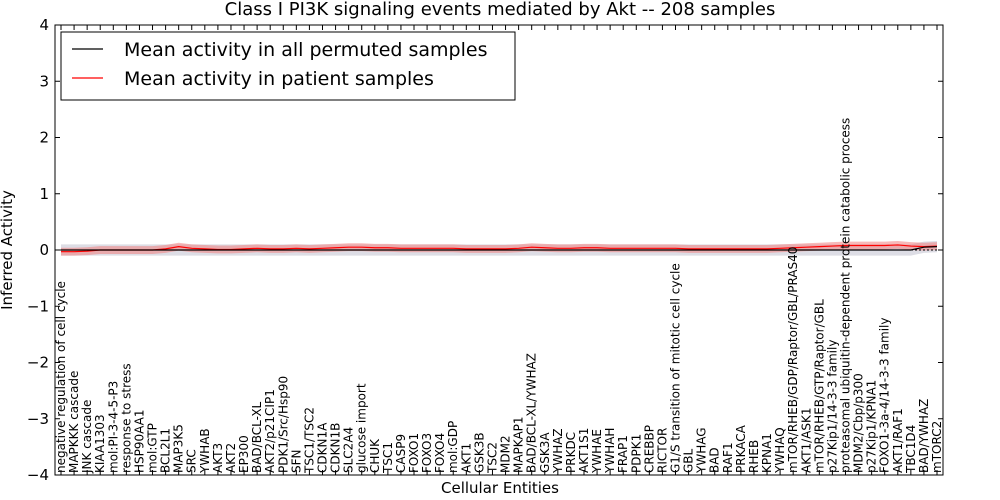 Image resolution: width=1000 pixels, height=500 pixels. I want to click on x-tick-label: BCL2L1, so click(166, 450).